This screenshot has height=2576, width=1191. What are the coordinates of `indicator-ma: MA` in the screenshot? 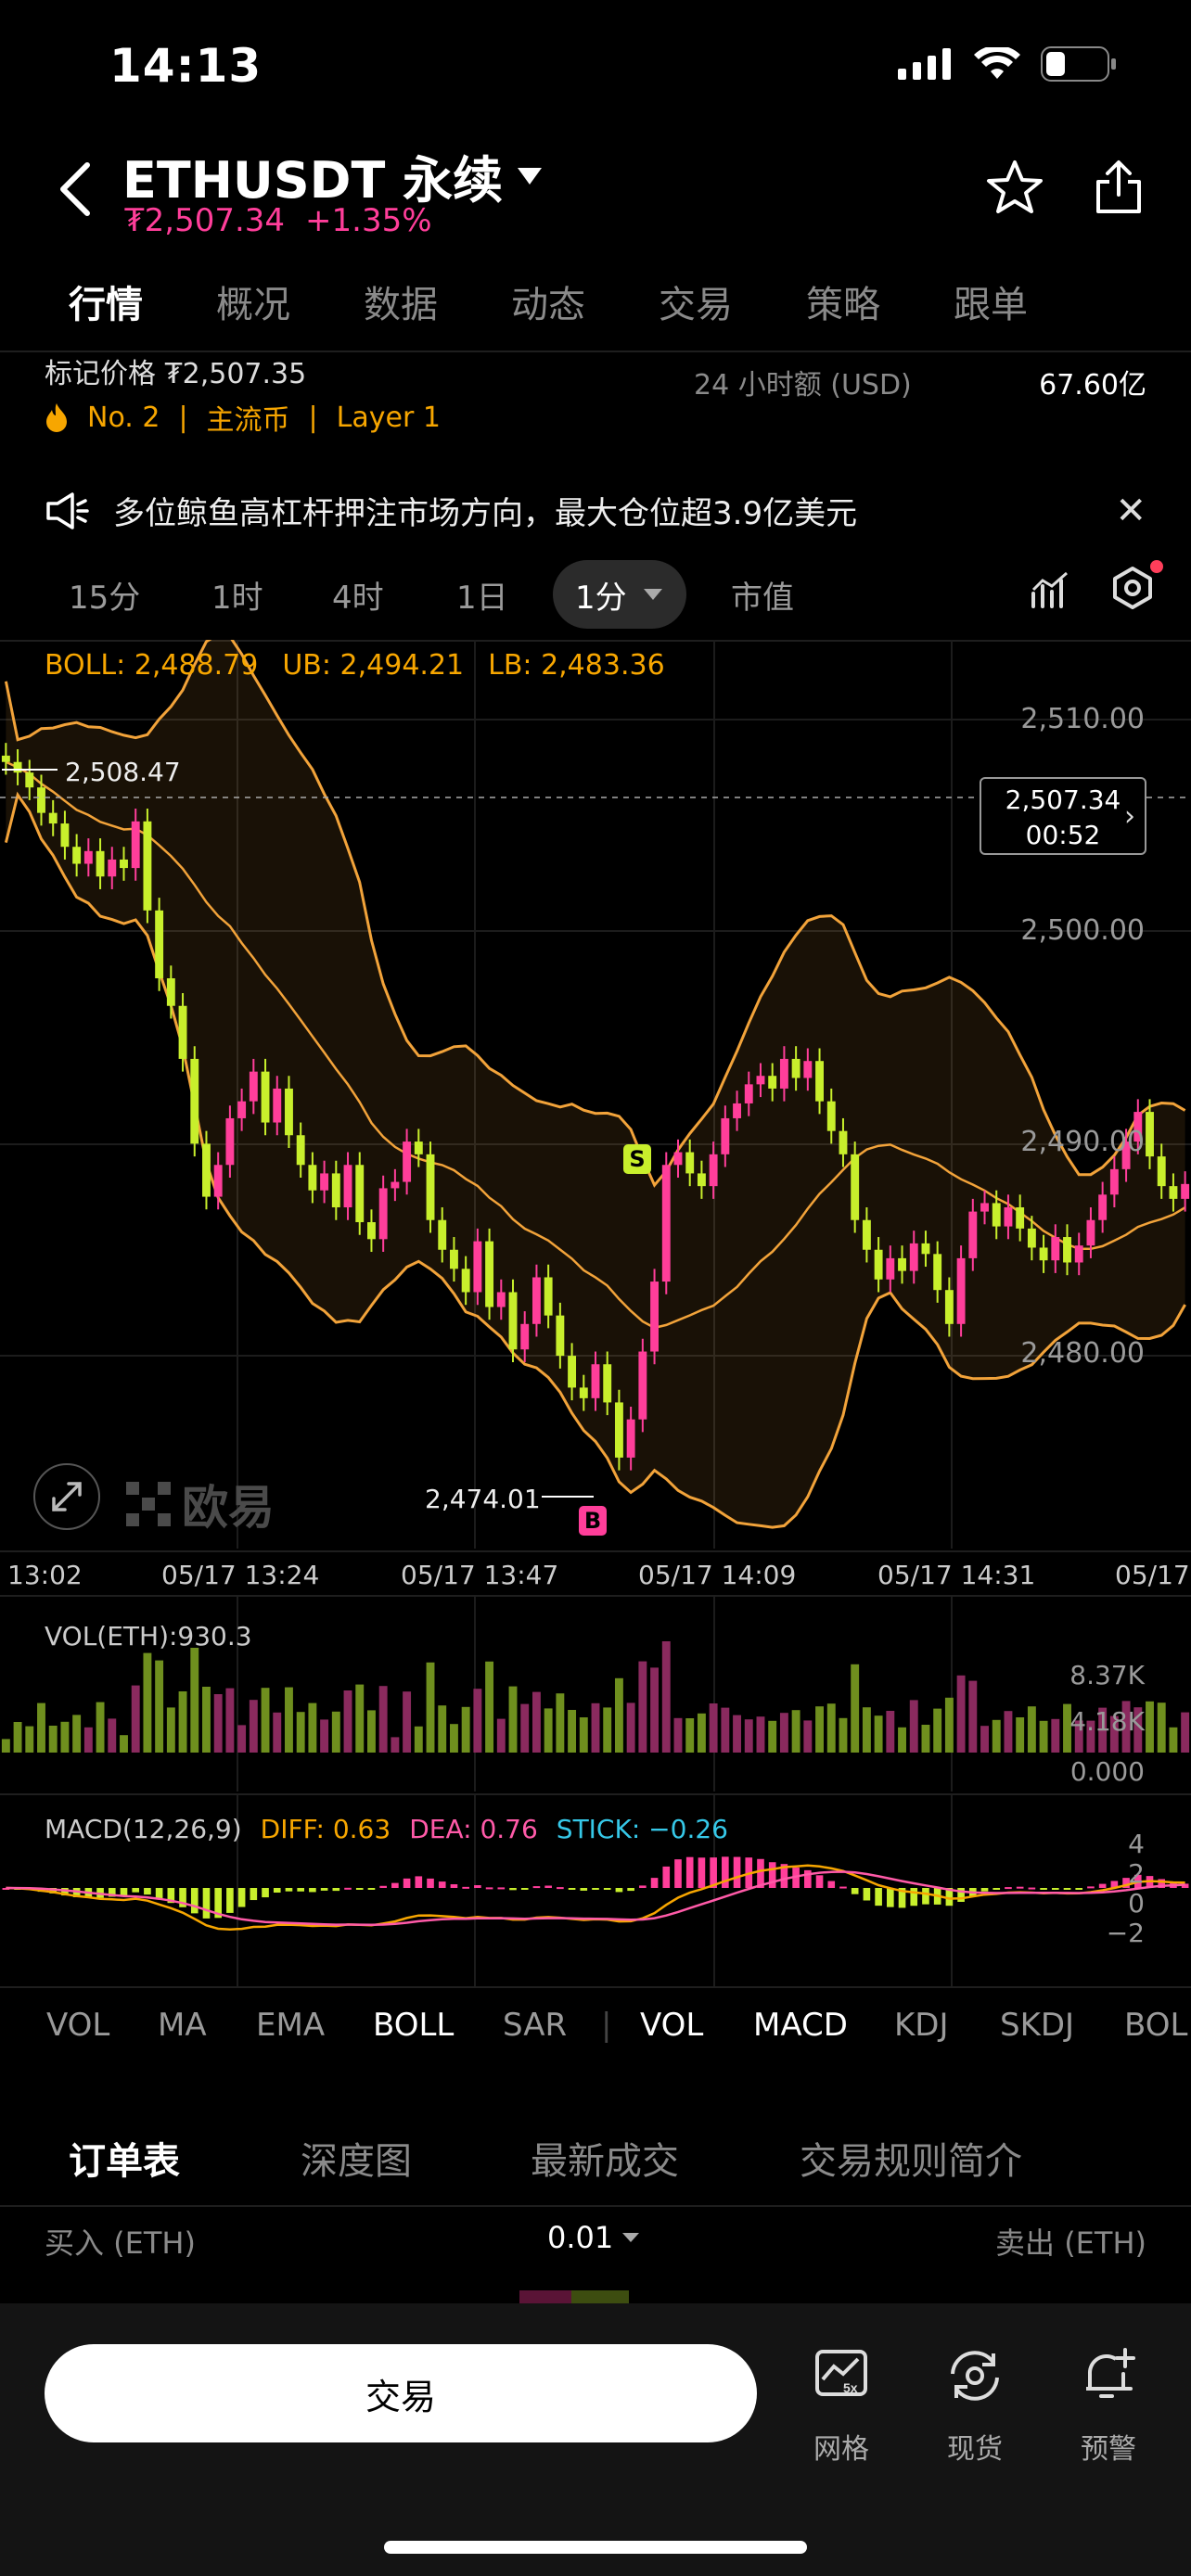 It's located at (183, 2025).